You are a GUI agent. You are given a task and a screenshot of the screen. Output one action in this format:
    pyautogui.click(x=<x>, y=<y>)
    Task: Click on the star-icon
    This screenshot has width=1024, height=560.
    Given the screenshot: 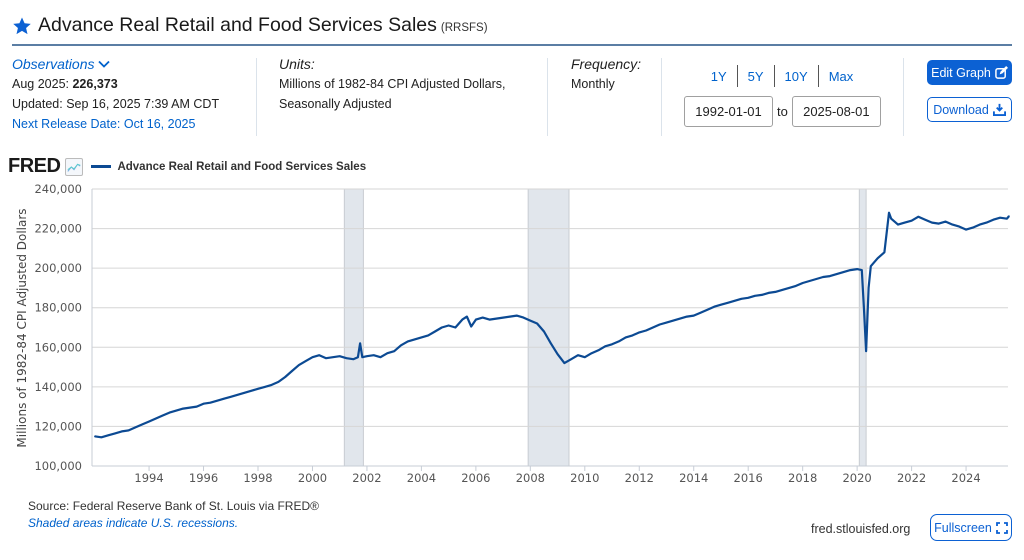 What is the action you would take?
    pyautogui.click(x=22, y=26)
    